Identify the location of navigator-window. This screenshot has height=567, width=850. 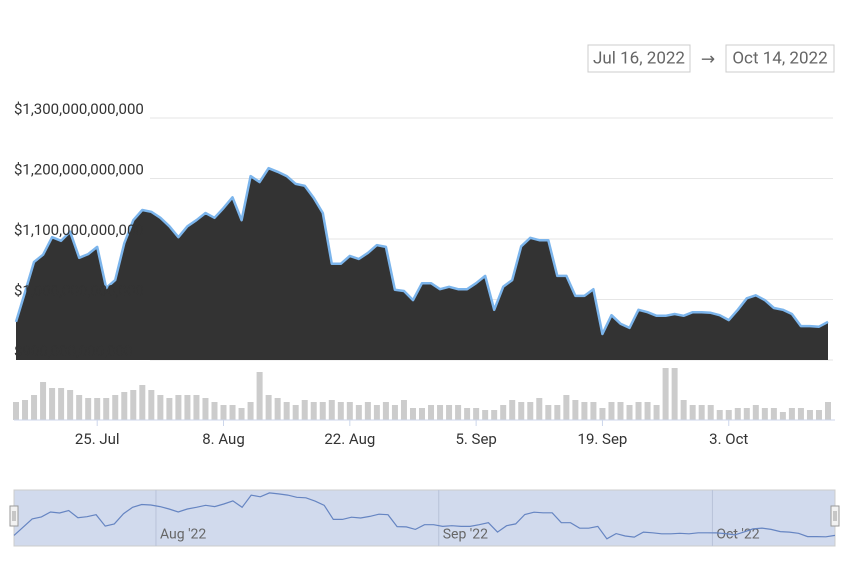
(424, 518).